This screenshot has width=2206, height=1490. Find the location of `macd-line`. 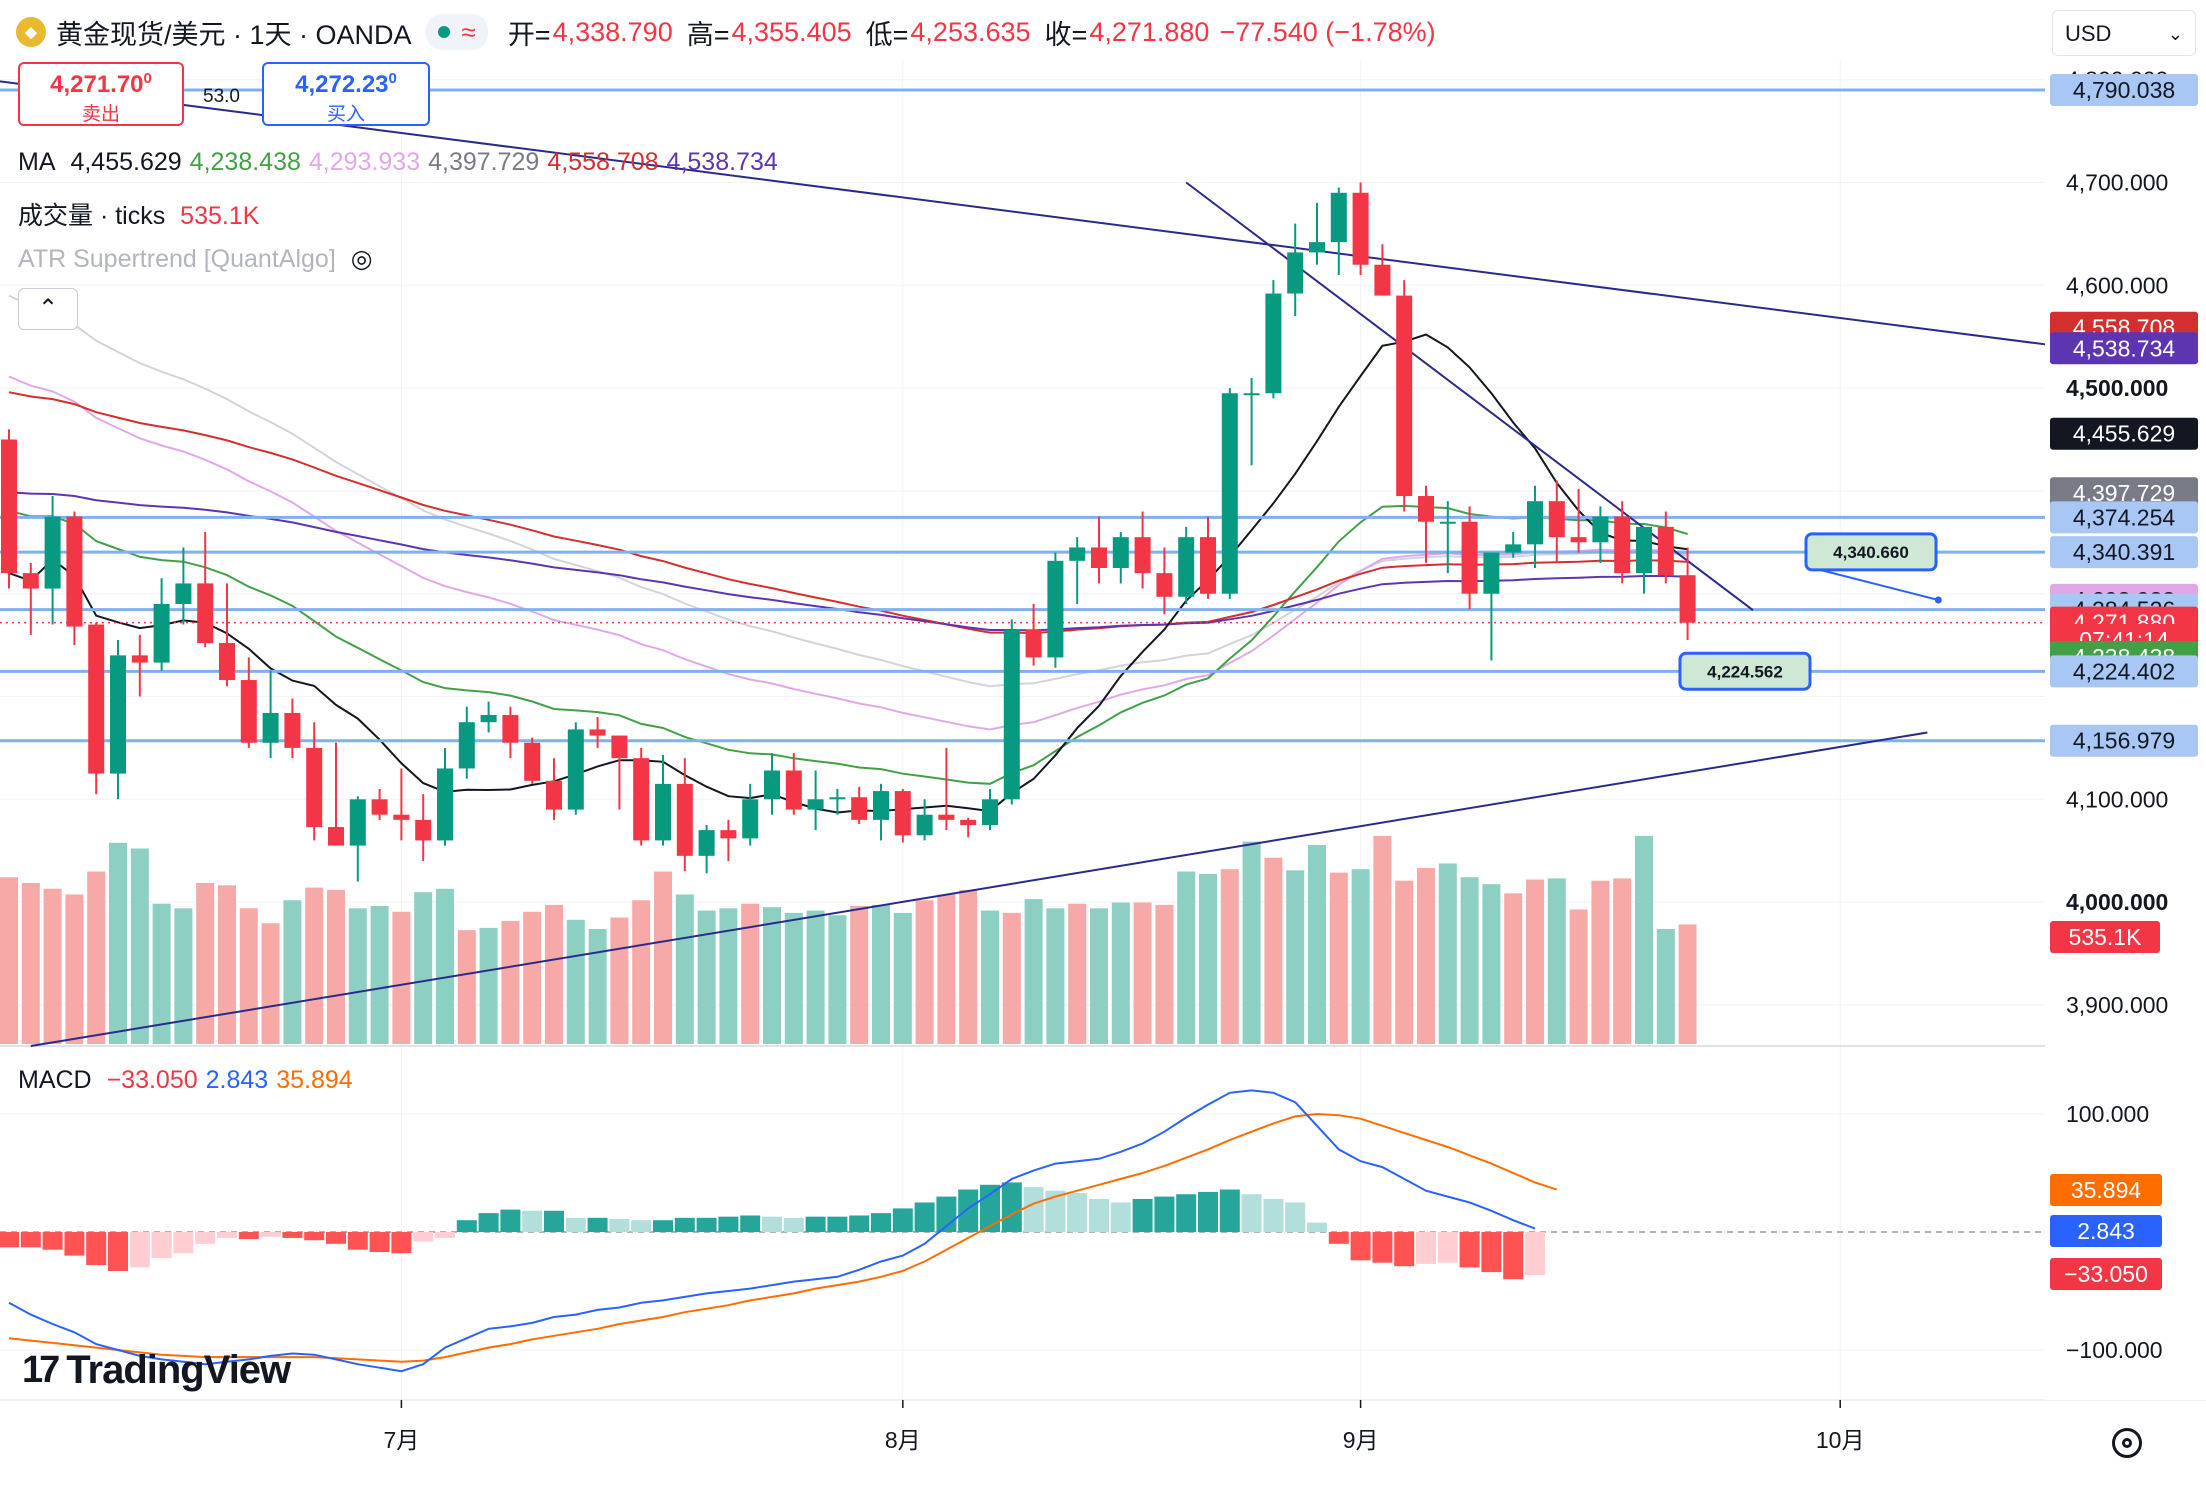

macd-line is located at coordinates (772, 1231).